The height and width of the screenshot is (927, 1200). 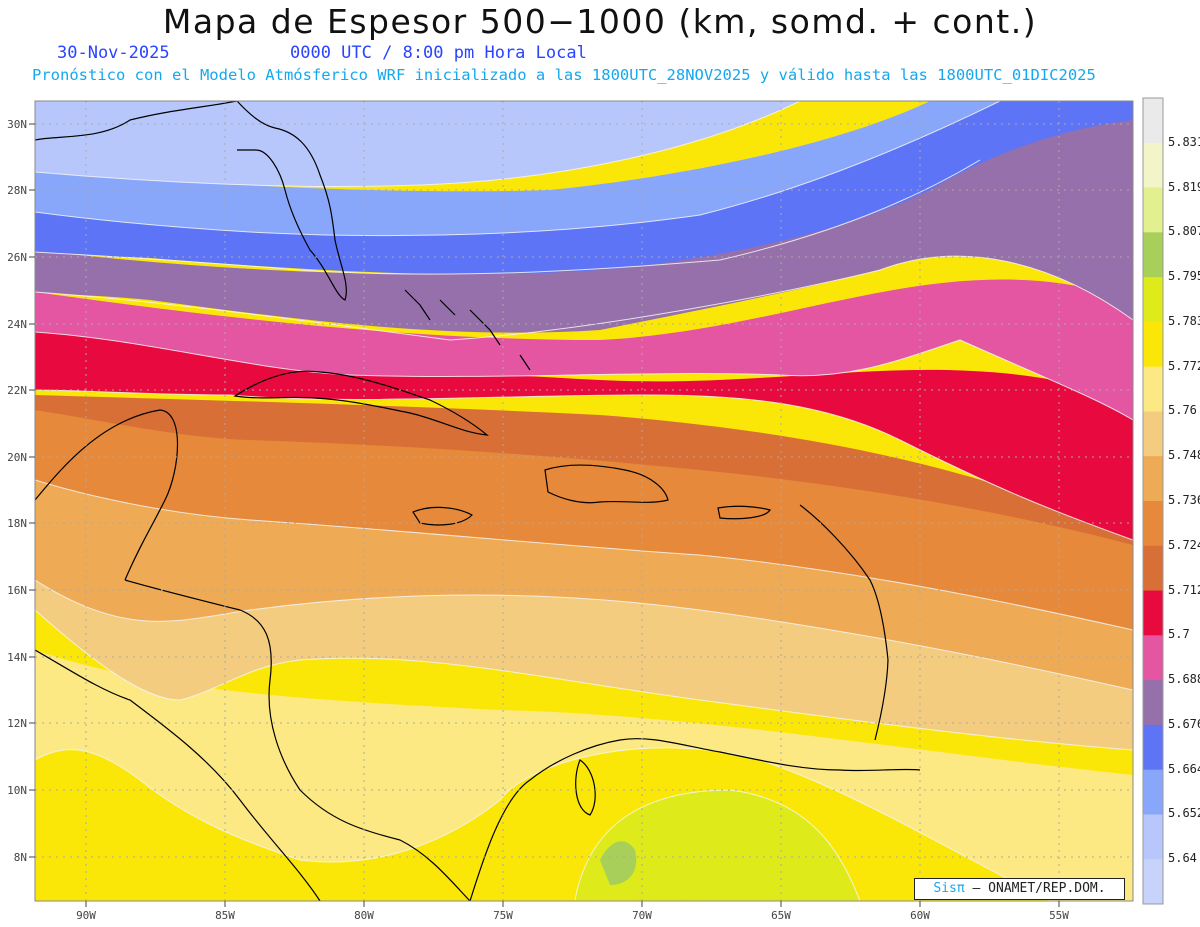 What do you see at coordinates (1182, 410) in the screenshot?
I see `colorbar-label: 5.76` at bounding box center [1182, 410].